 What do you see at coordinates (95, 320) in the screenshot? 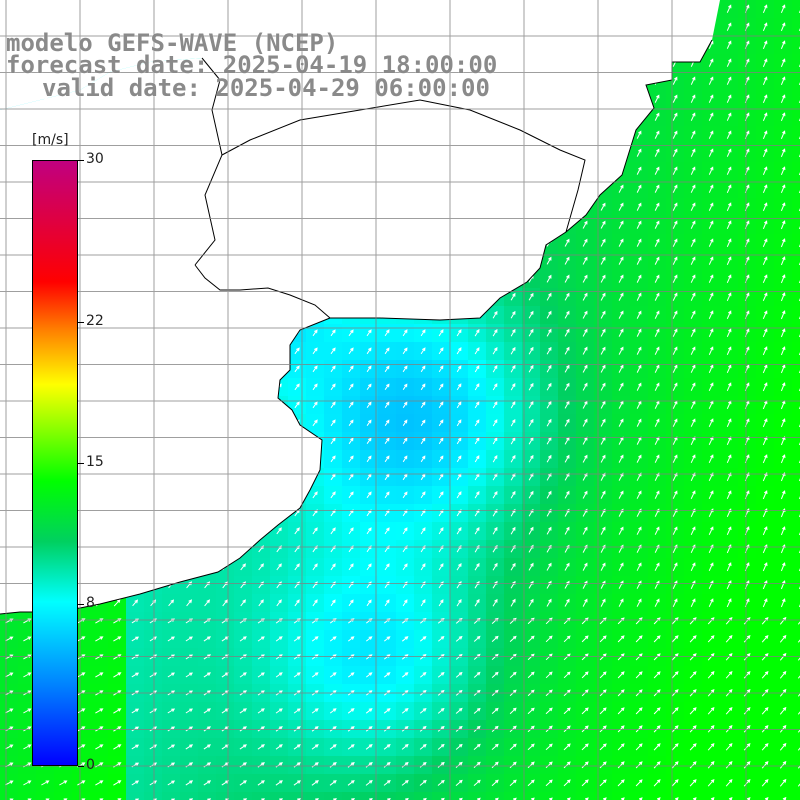
I see `colorbar-tick-label: 22` at bounding box center [95, 320].